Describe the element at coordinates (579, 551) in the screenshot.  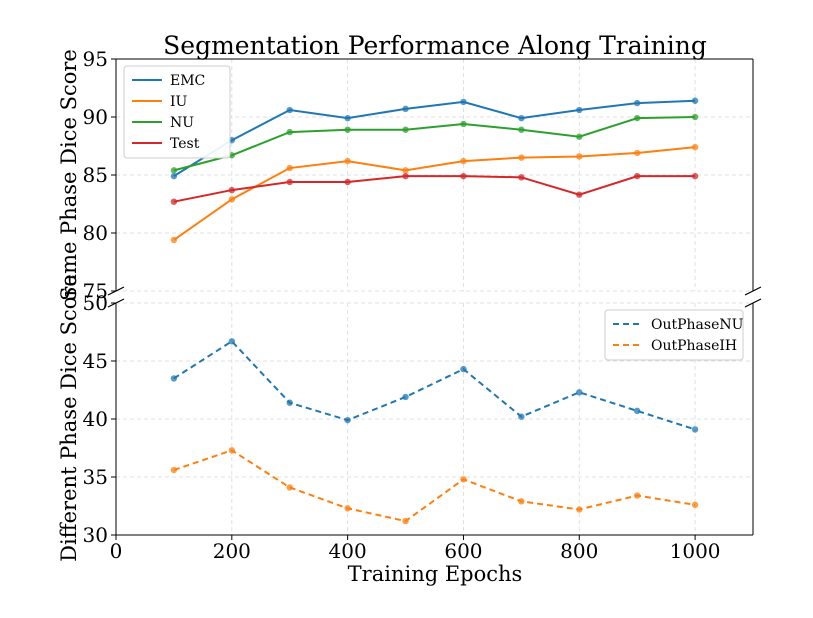
I see `x-tick-label: 800` at that location.